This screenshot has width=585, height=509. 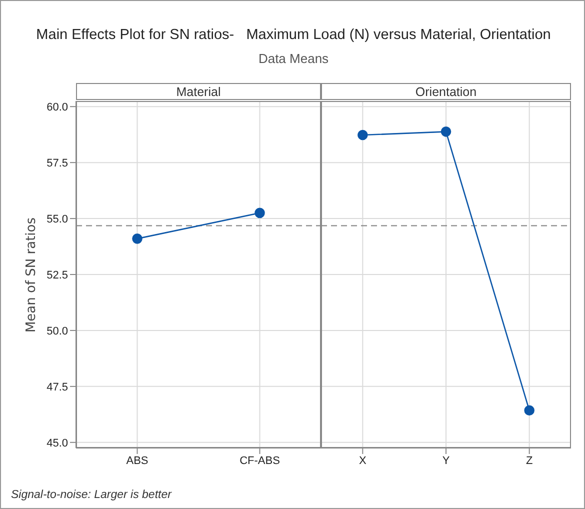 What do you see at coordinates (32, 275) in the screenshot?
I see `y-axis-title: Mean of SN ratios` at bounding box center [32, 275].